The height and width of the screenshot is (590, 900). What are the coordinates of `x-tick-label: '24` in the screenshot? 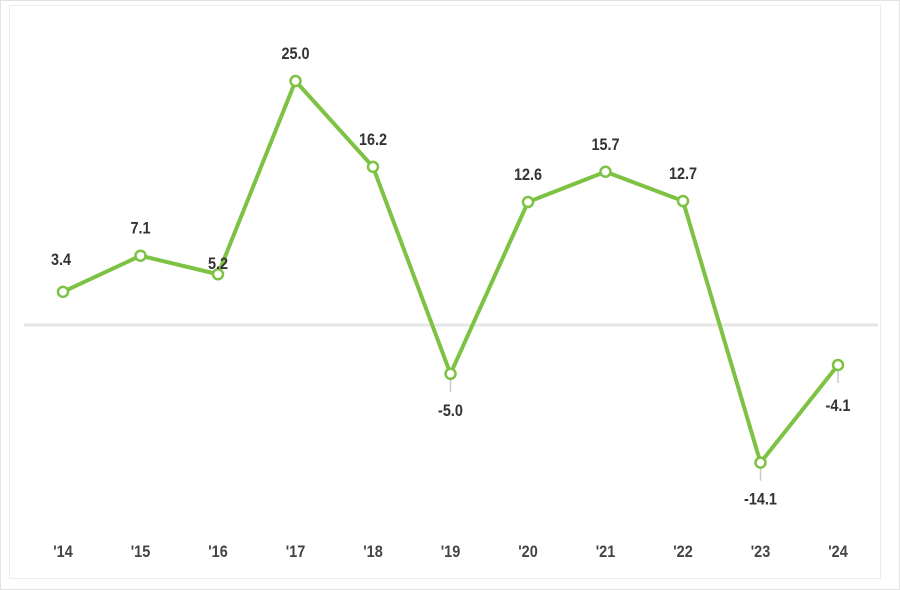 It's located at (838, 552).